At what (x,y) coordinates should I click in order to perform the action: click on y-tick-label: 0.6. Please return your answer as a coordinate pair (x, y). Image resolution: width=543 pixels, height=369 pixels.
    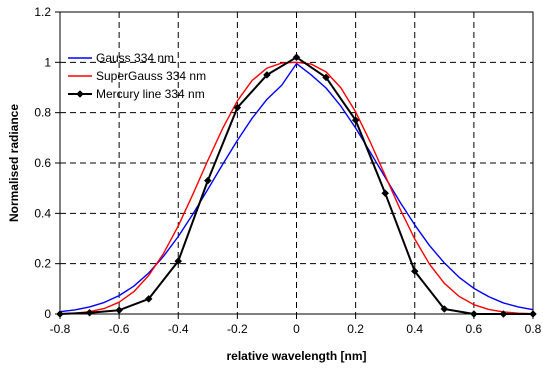
    Looking at the image, I should click on (42, 163).